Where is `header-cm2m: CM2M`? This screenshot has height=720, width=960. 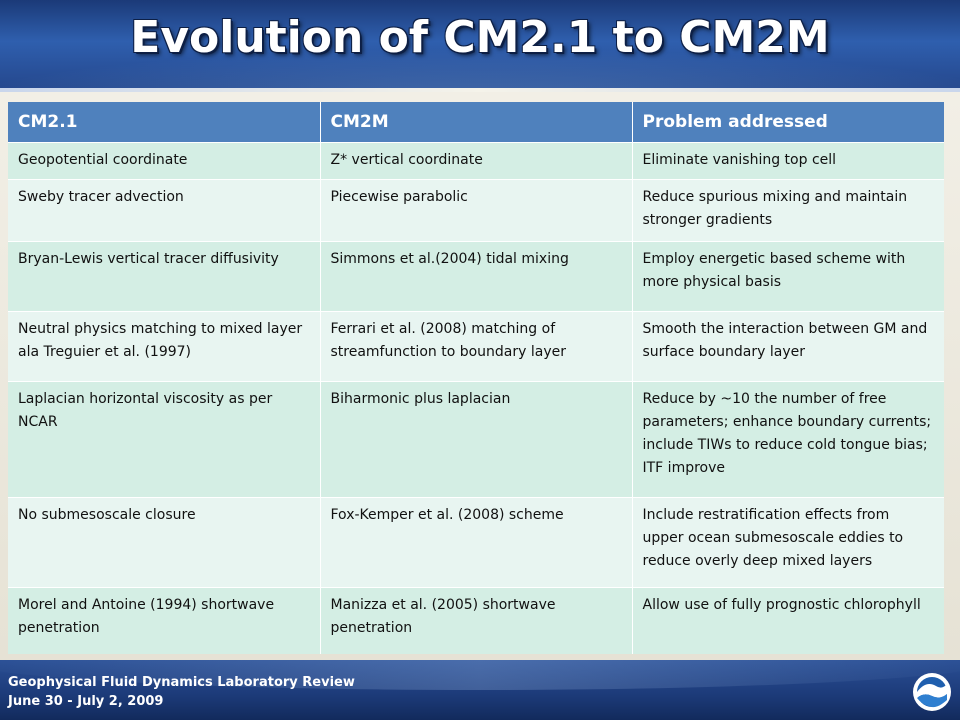
header-cm2m: CM2M is located at coordinates (476, 122).